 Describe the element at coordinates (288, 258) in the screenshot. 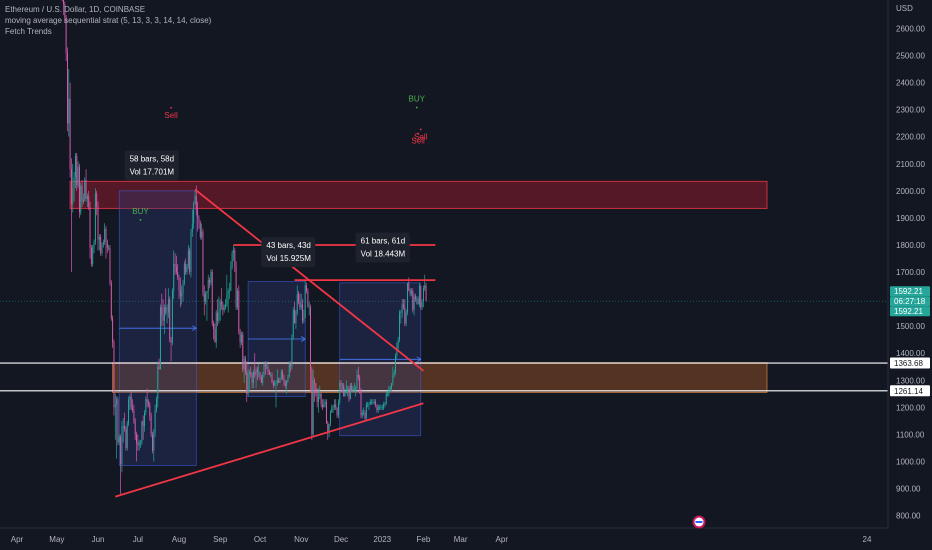

I see `measure-label-volume: Vol 15.925M` at that location.